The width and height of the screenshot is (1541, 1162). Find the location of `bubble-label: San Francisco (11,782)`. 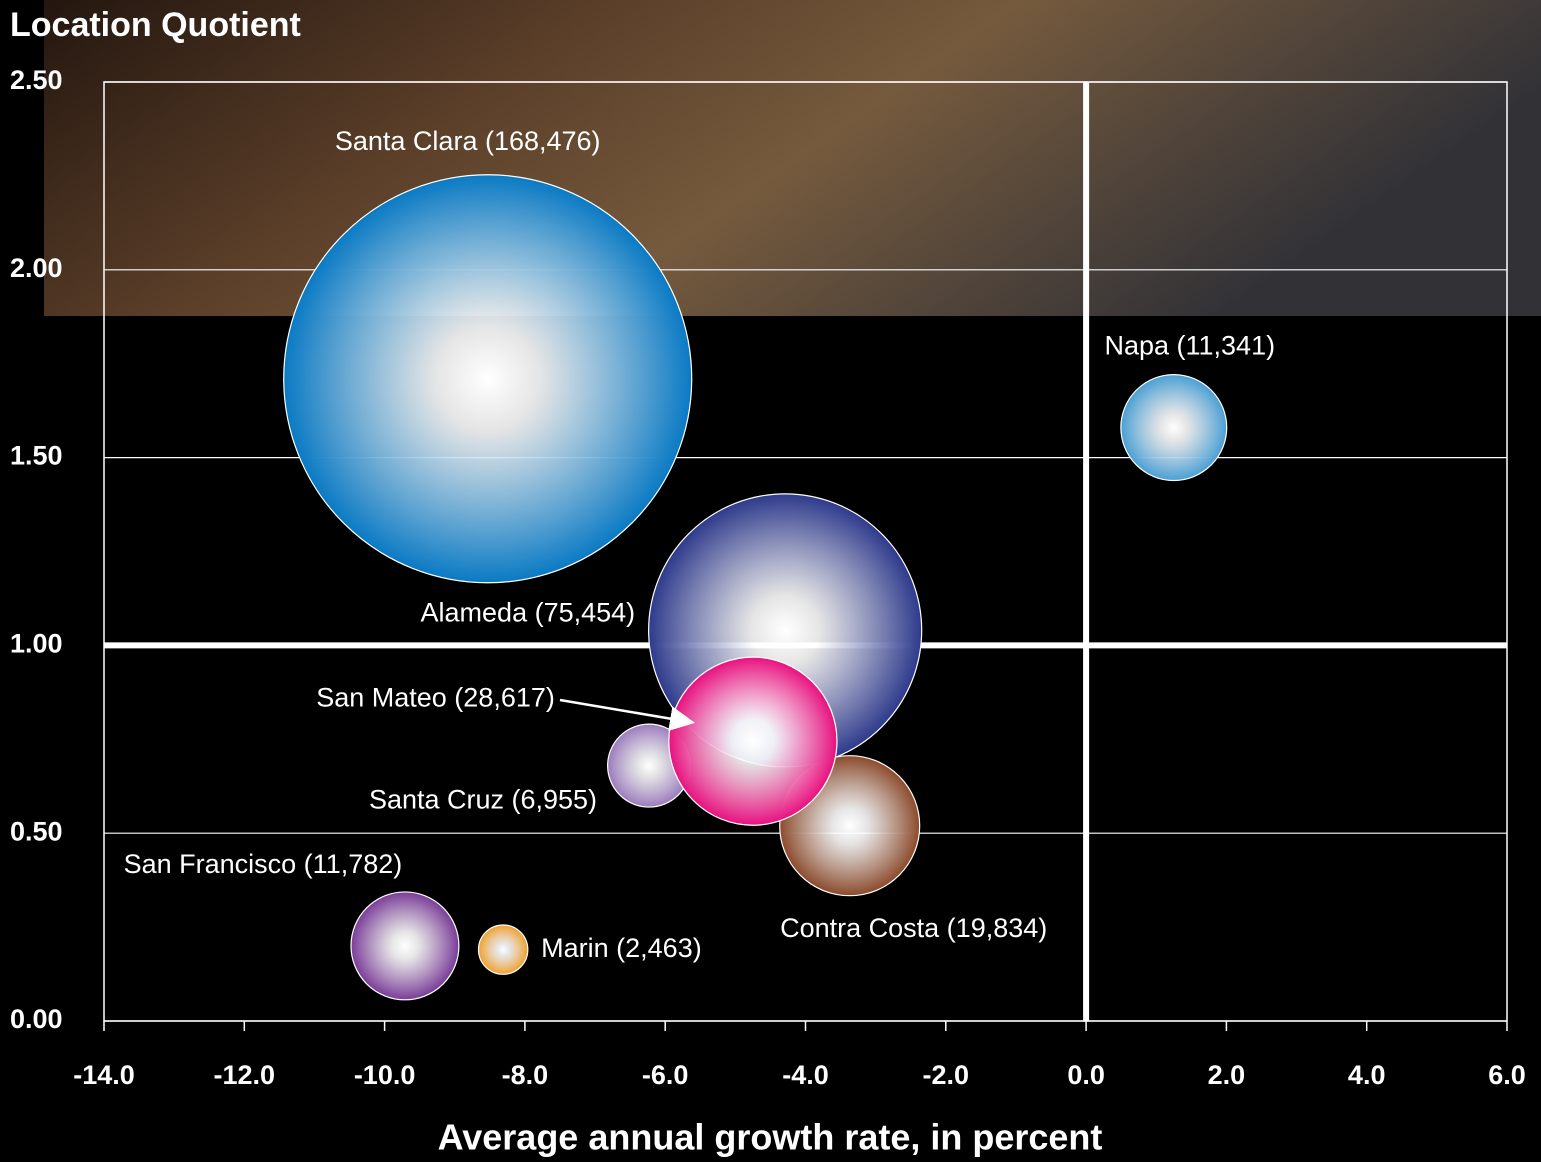

bubble-label: San Francisco (11,782) is located at coordinates (263, 864).